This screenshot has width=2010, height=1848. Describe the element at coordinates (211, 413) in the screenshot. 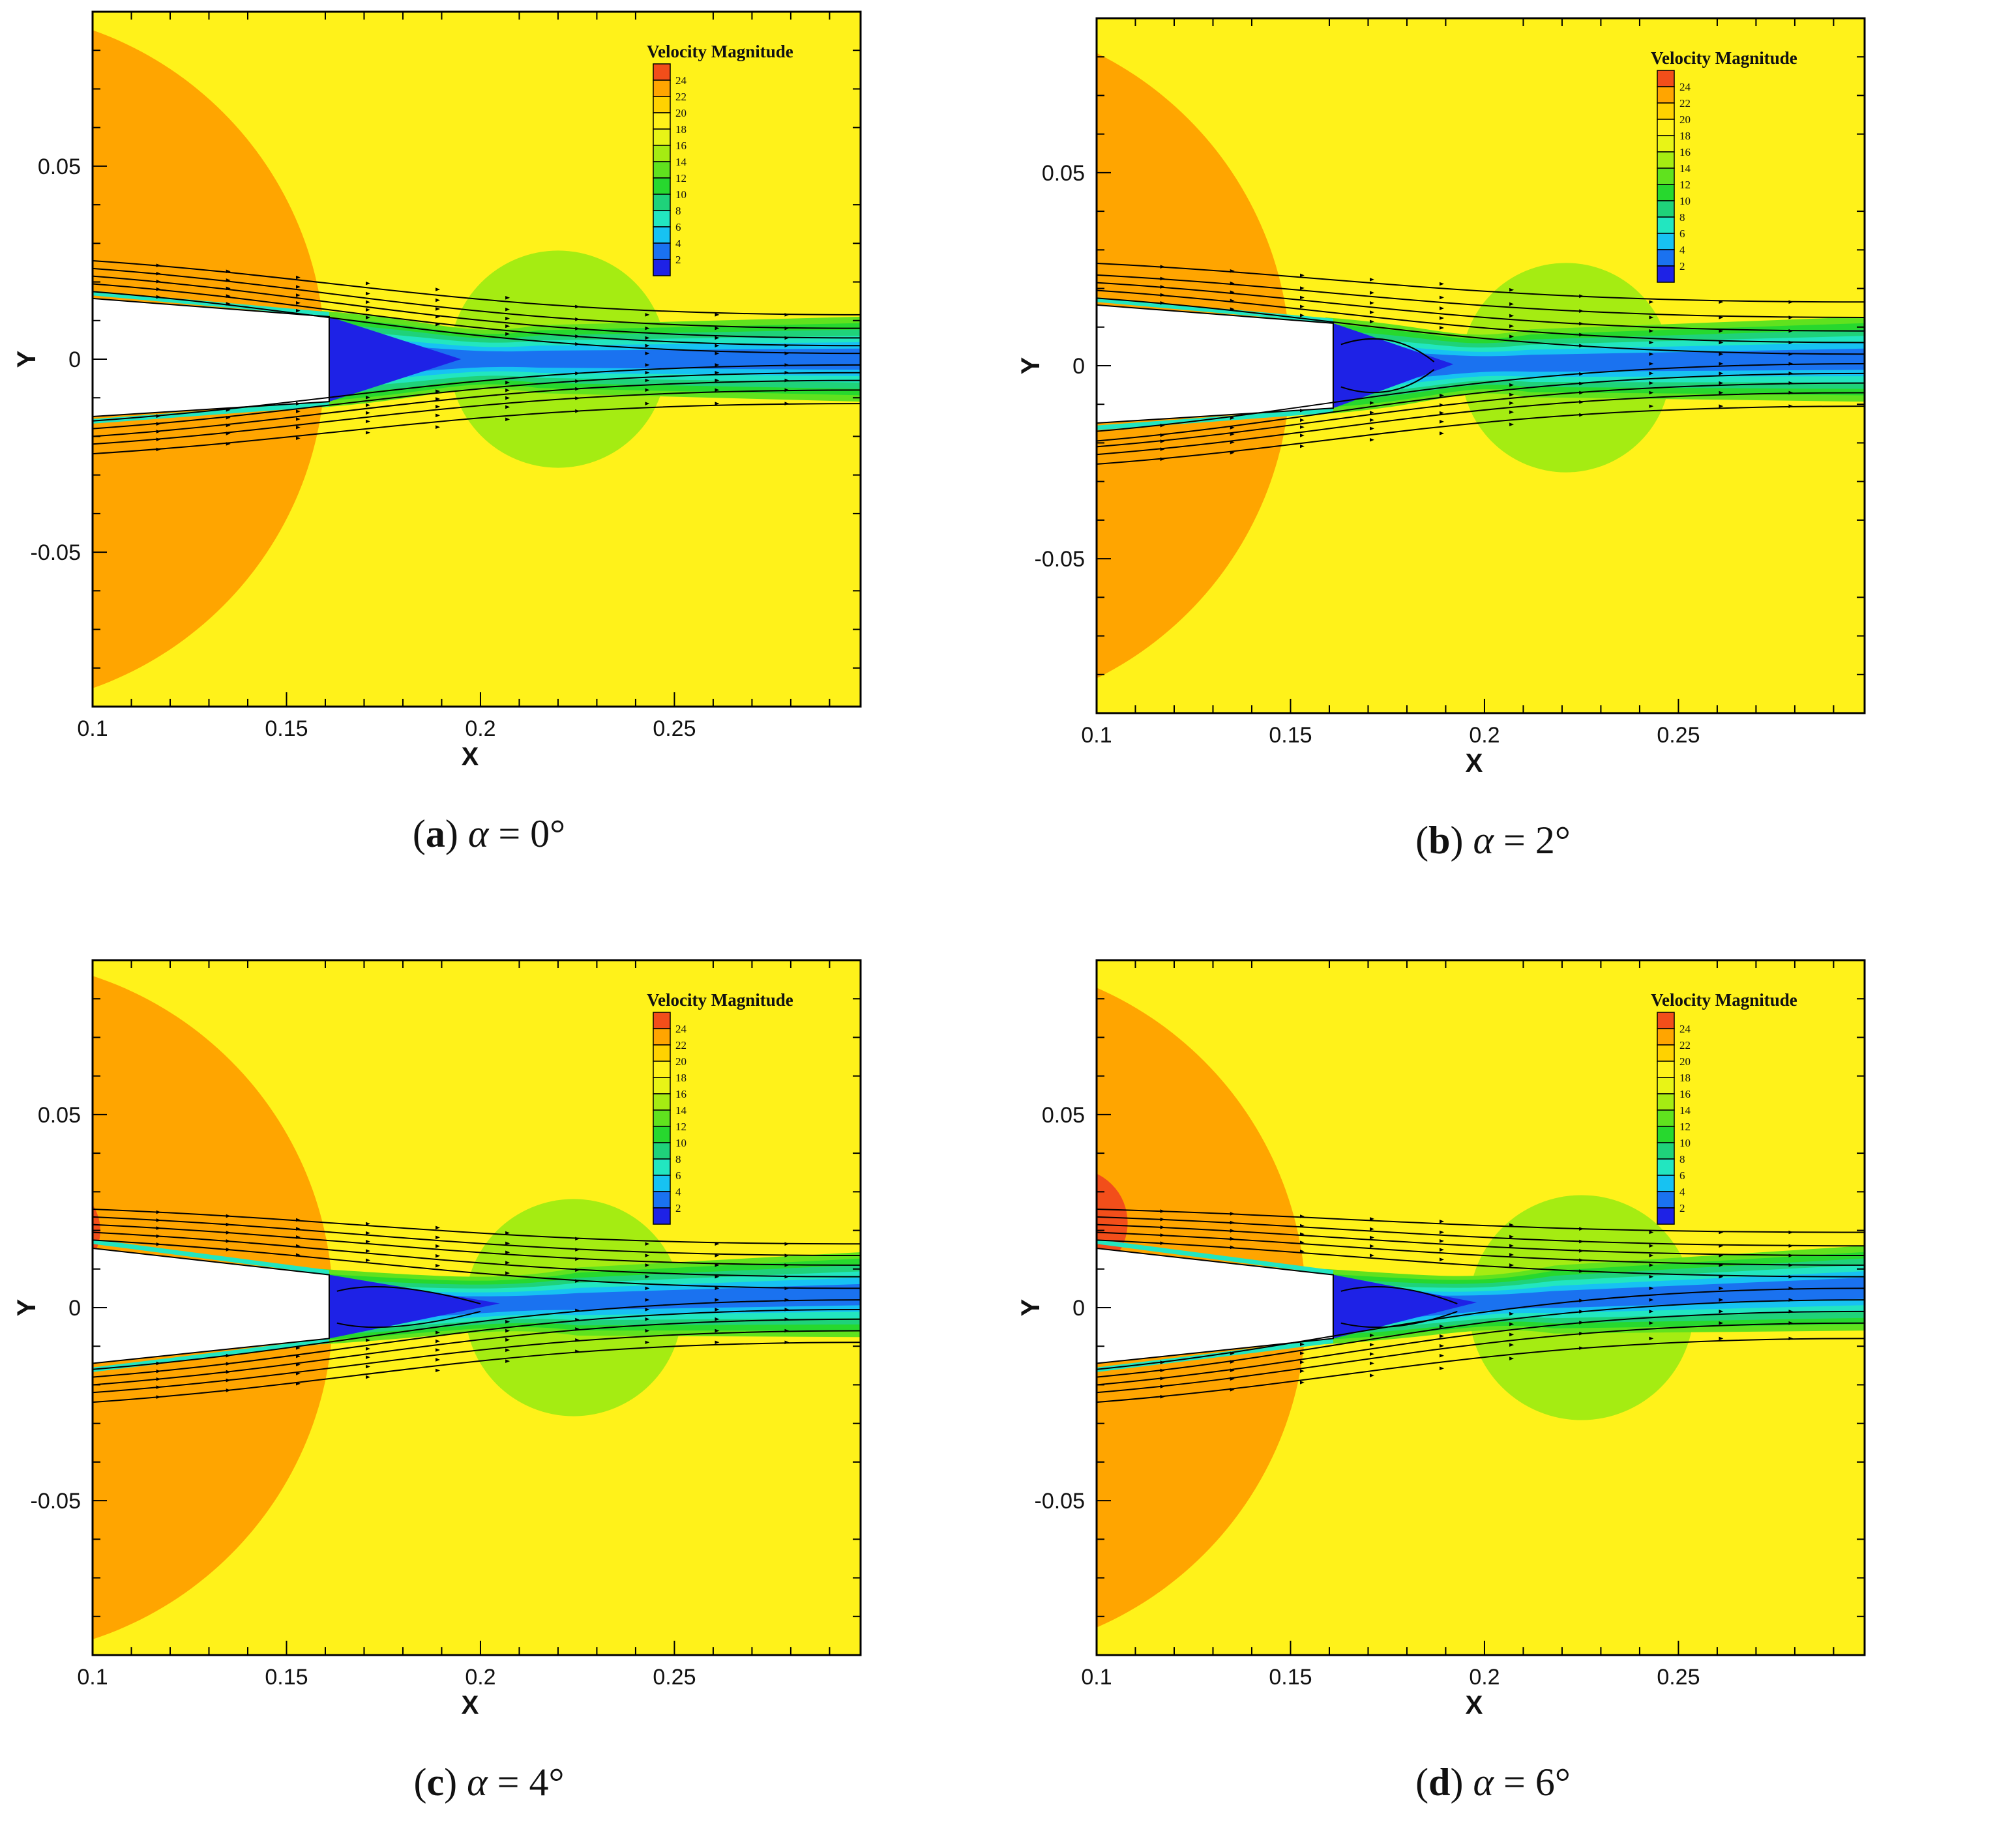

I see `boundary-layer-lower` at that location.